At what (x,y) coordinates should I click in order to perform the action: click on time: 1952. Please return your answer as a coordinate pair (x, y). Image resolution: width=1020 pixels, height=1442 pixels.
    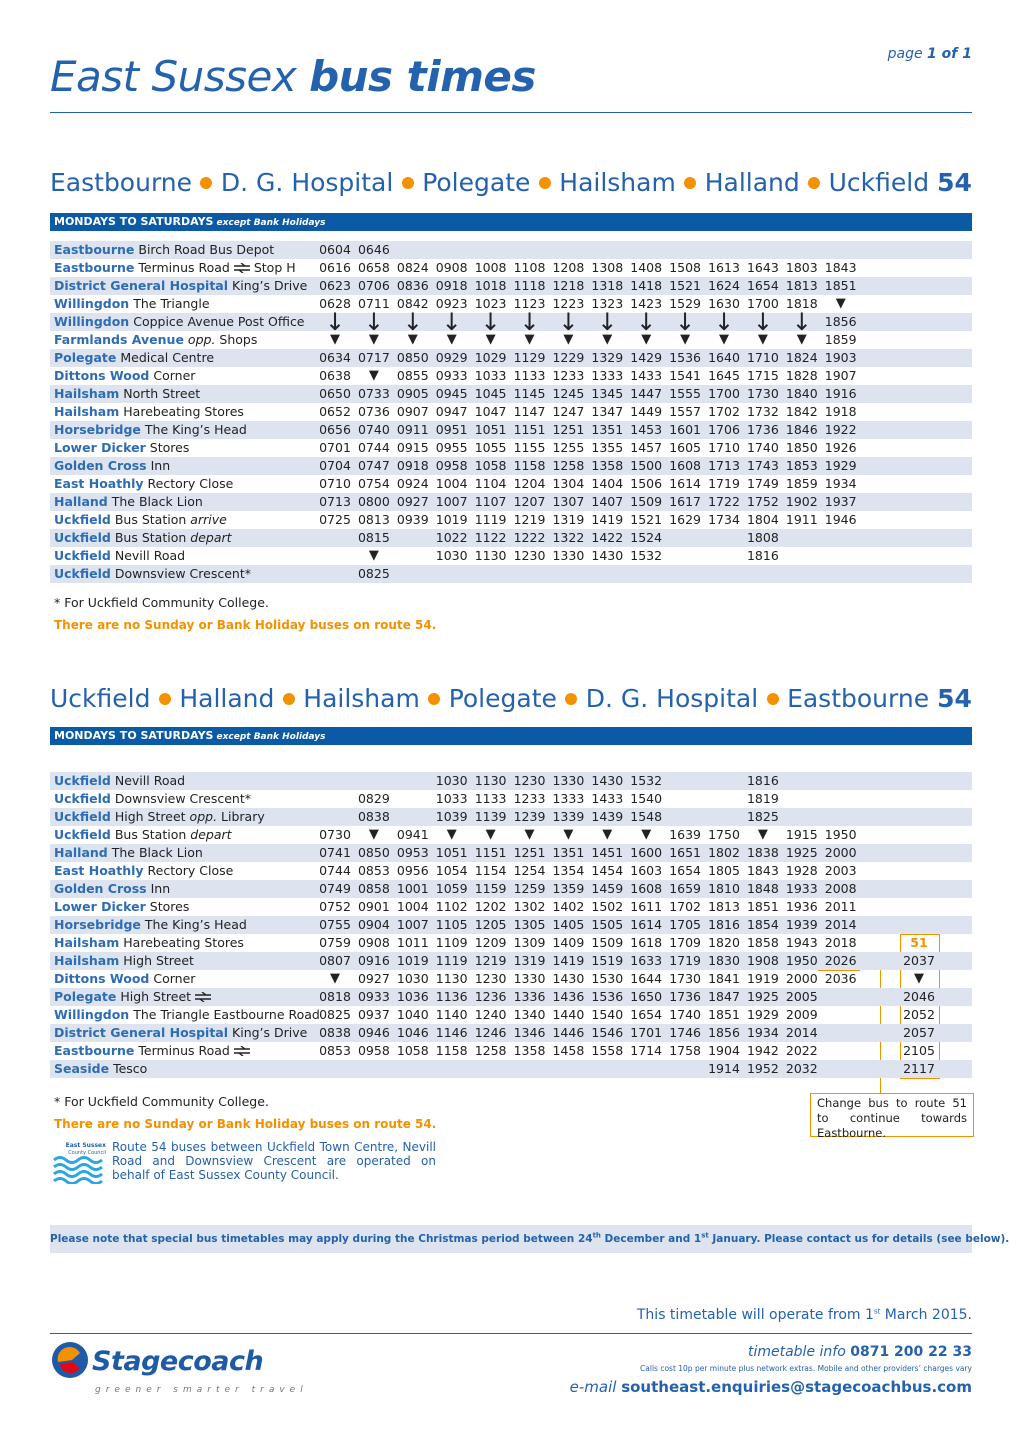
    Looking at the image, I should click on (762, 1068).